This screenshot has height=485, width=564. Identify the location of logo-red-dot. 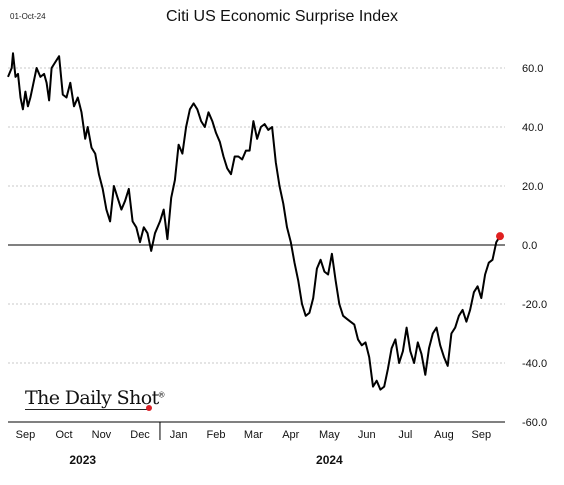
(149, 408).